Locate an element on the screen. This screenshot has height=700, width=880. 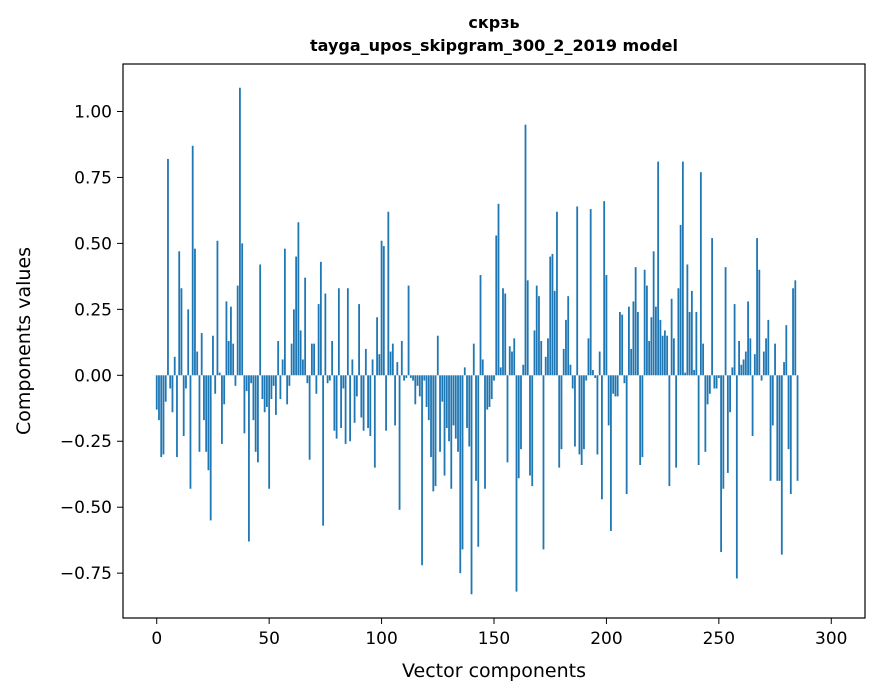
y-tick-label: 0.50 is located at coordinates (93, 244).